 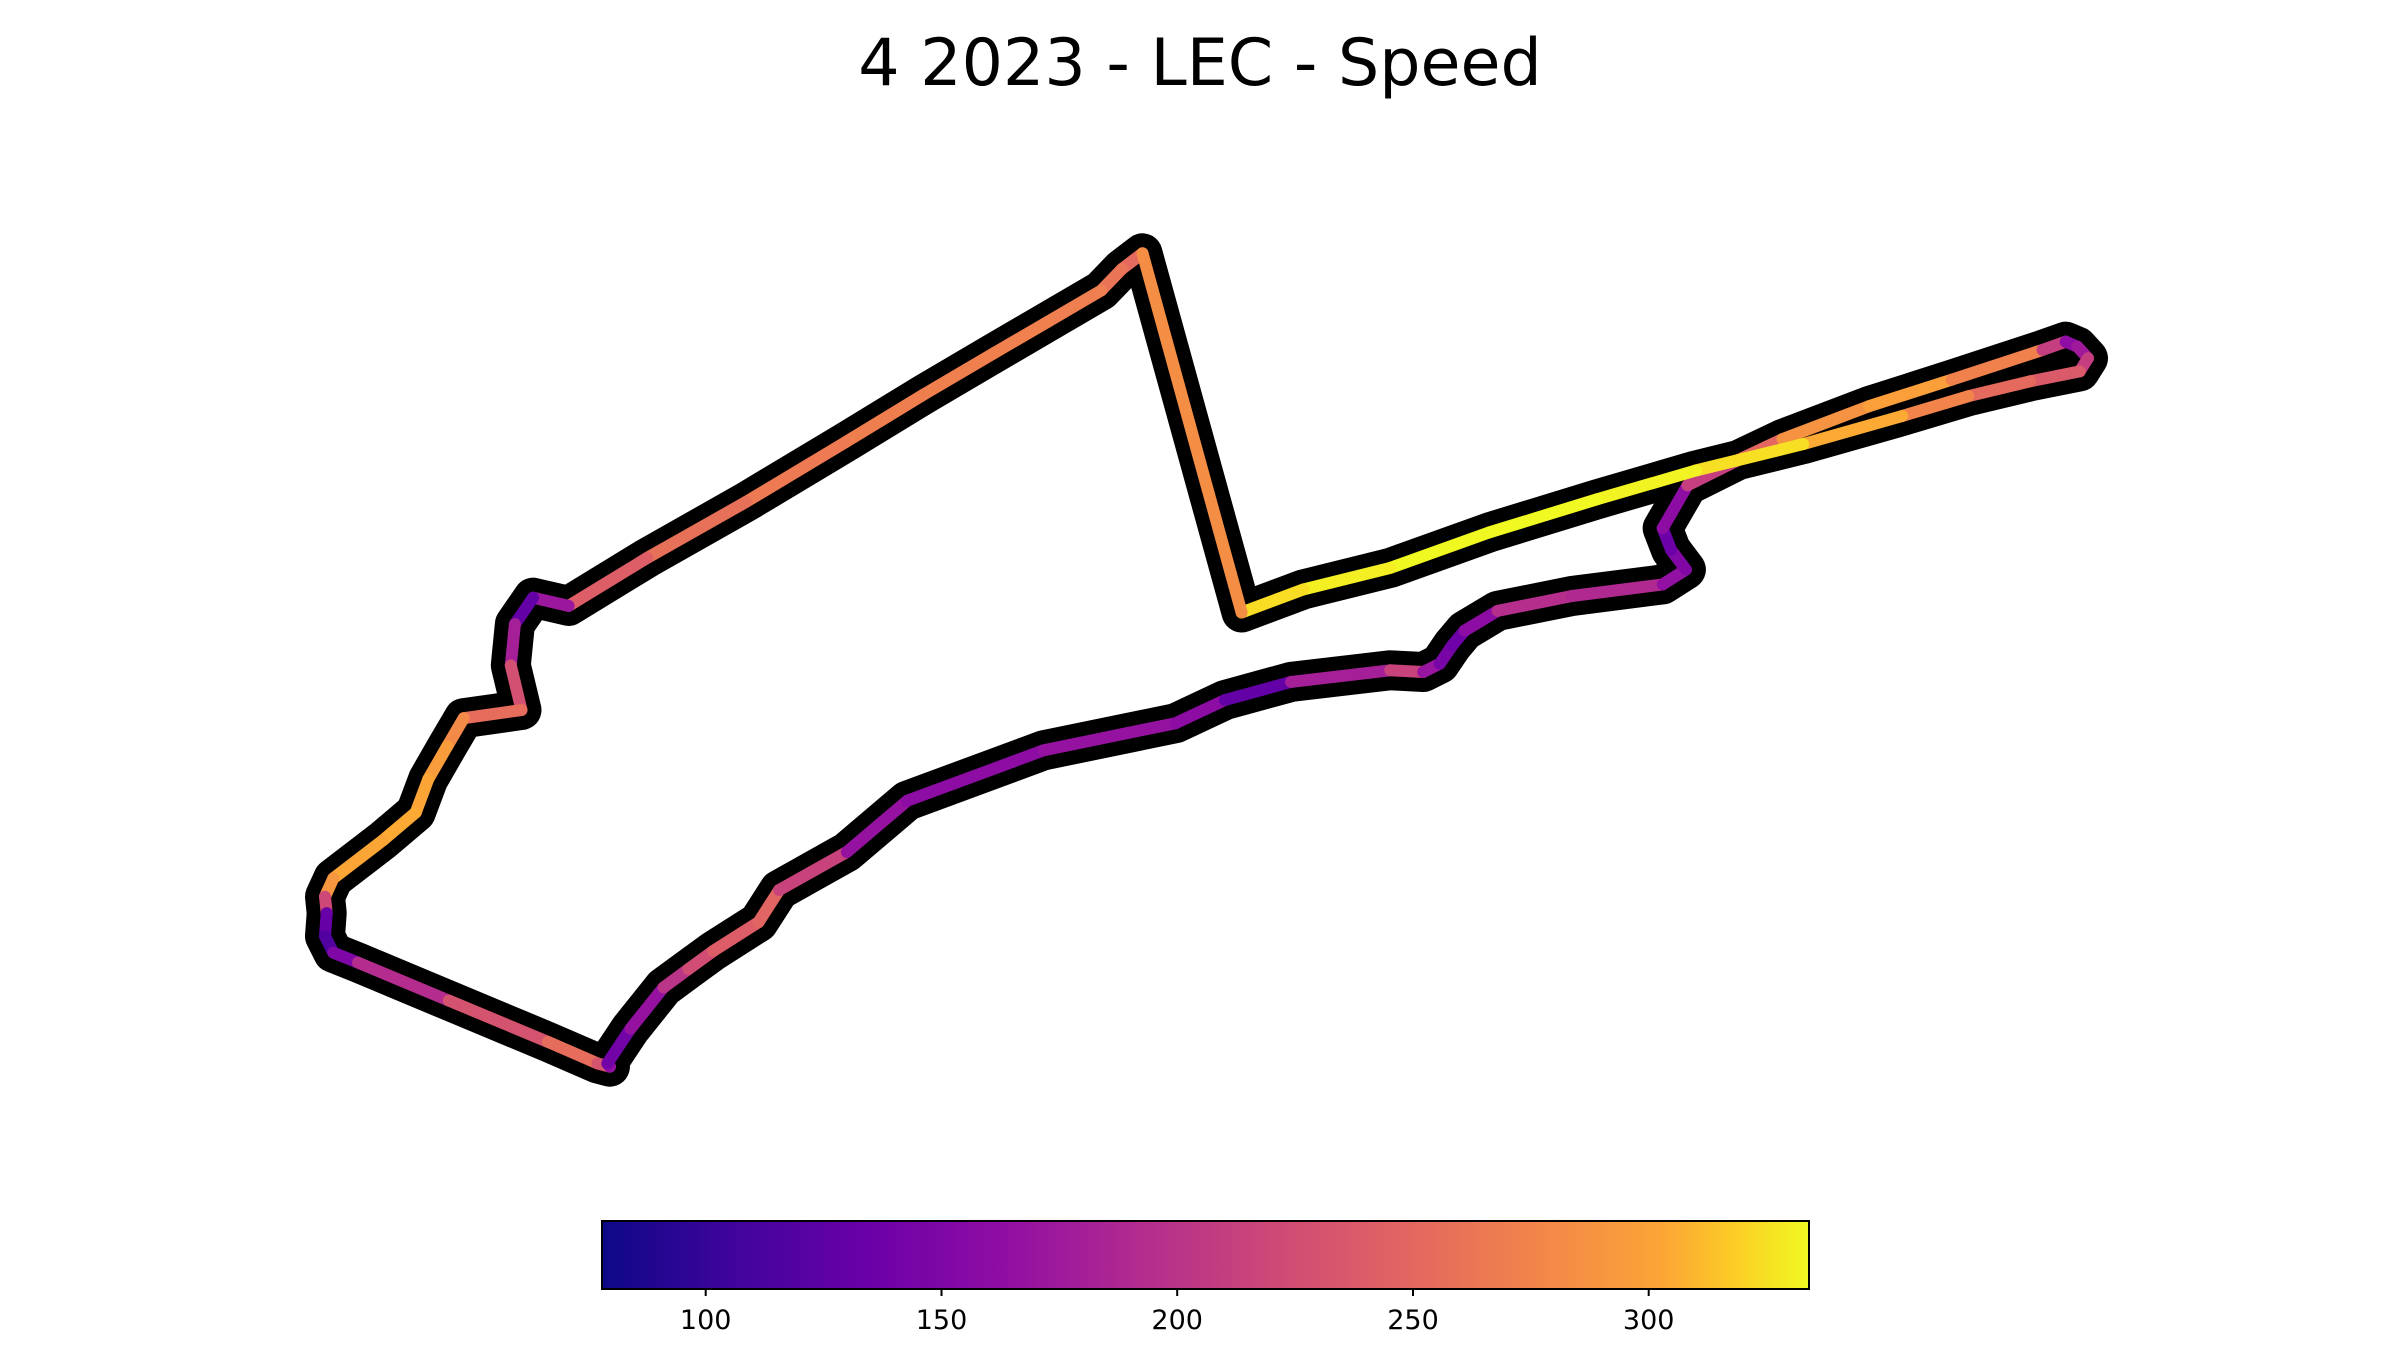 What do you see at coordinates (942, 1320) in the screenshot?
I see `colorbar-tick-label: 150` at bounding box center [942, 1320].